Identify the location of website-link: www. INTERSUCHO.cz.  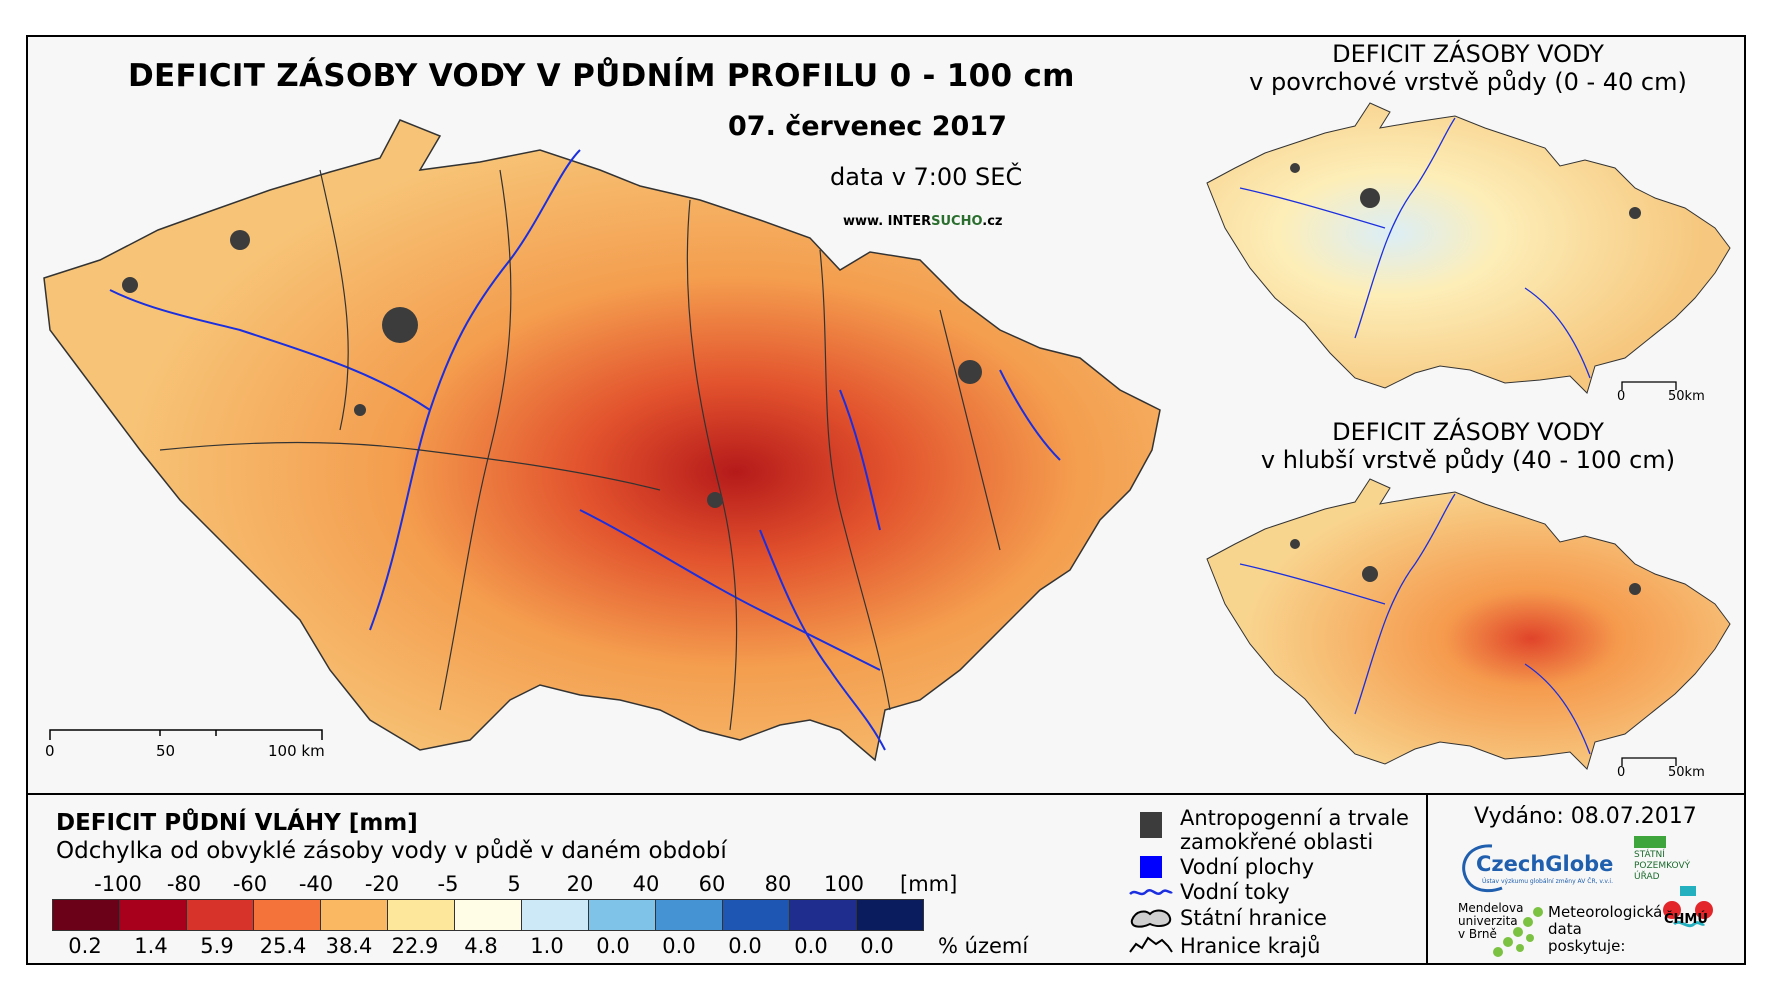
(922, 221).